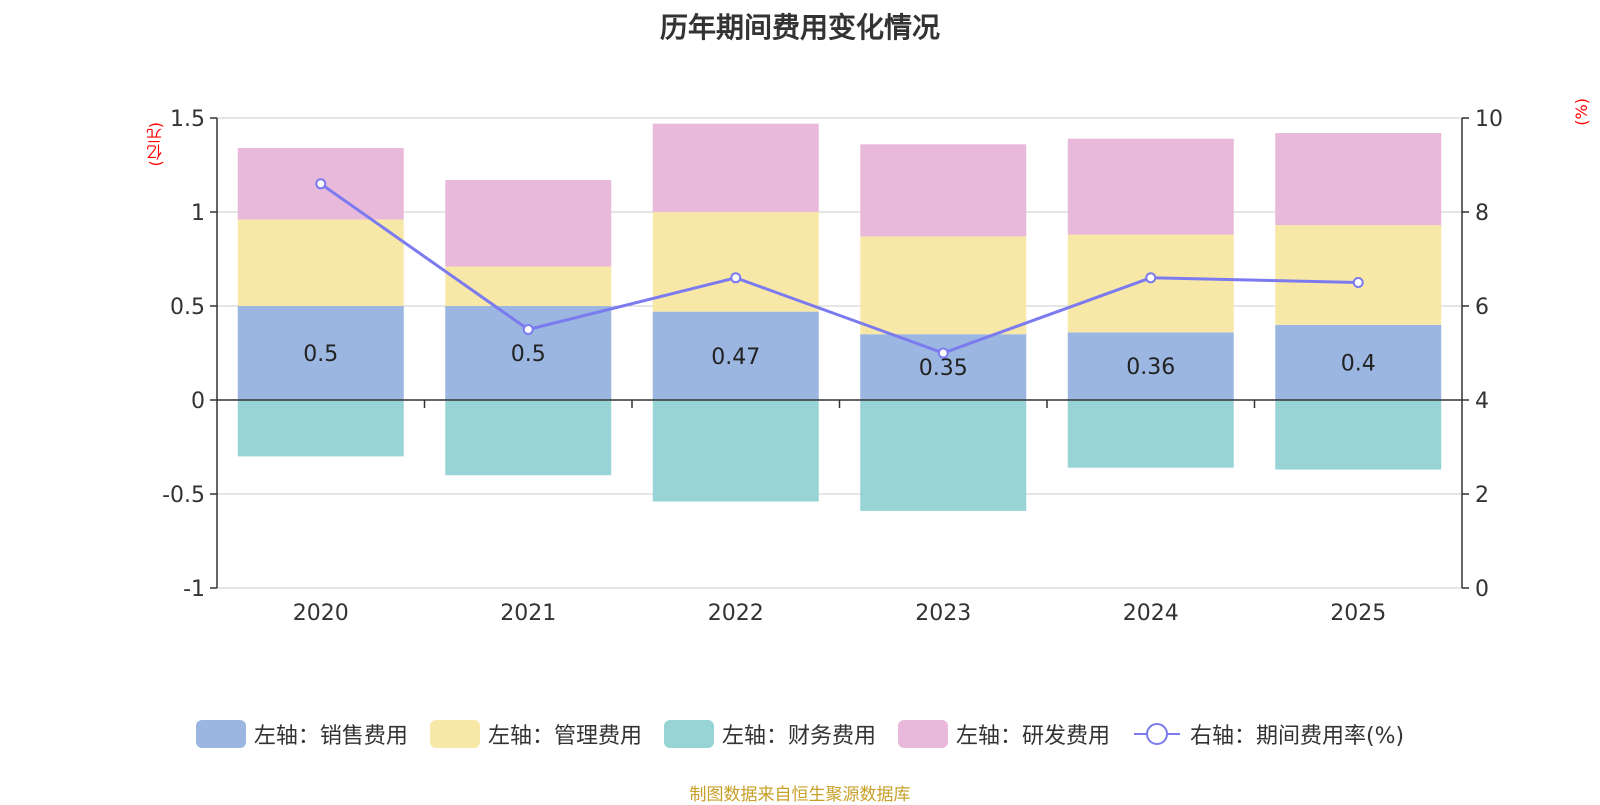  Describe the element at coordinates (321, 184) in the screenshot. I see `expense-rate-point-2020` at that location.